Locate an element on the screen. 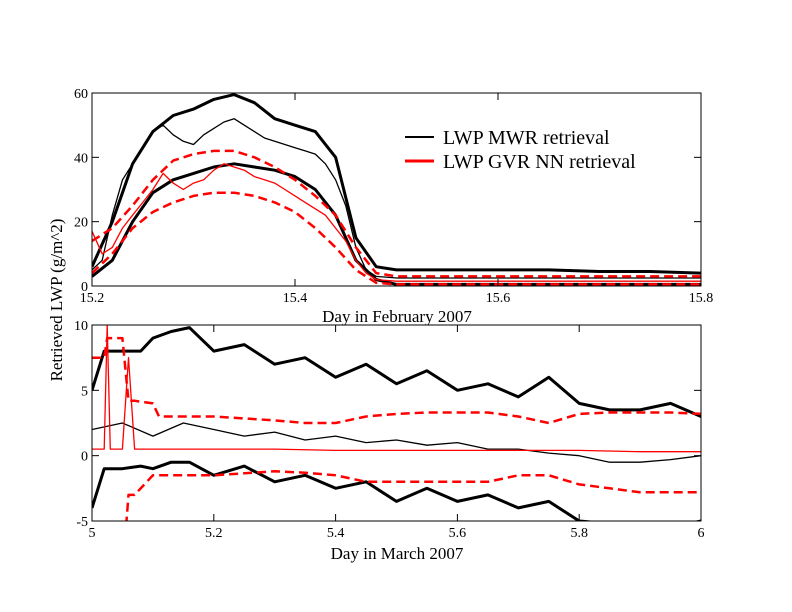 This screenshot has height=612, width=792. bot-x-tick-label: 6 is located at coordinates (701, 533).